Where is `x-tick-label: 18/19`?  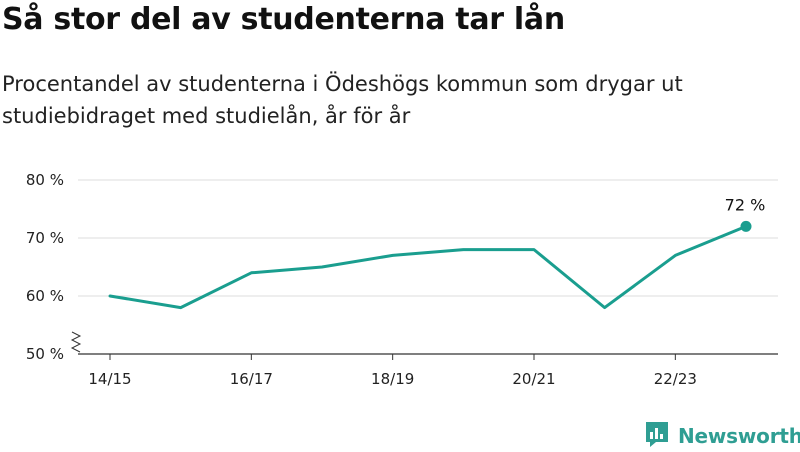
x-tick-label: 18/19 is located at coordinates (392, 379).